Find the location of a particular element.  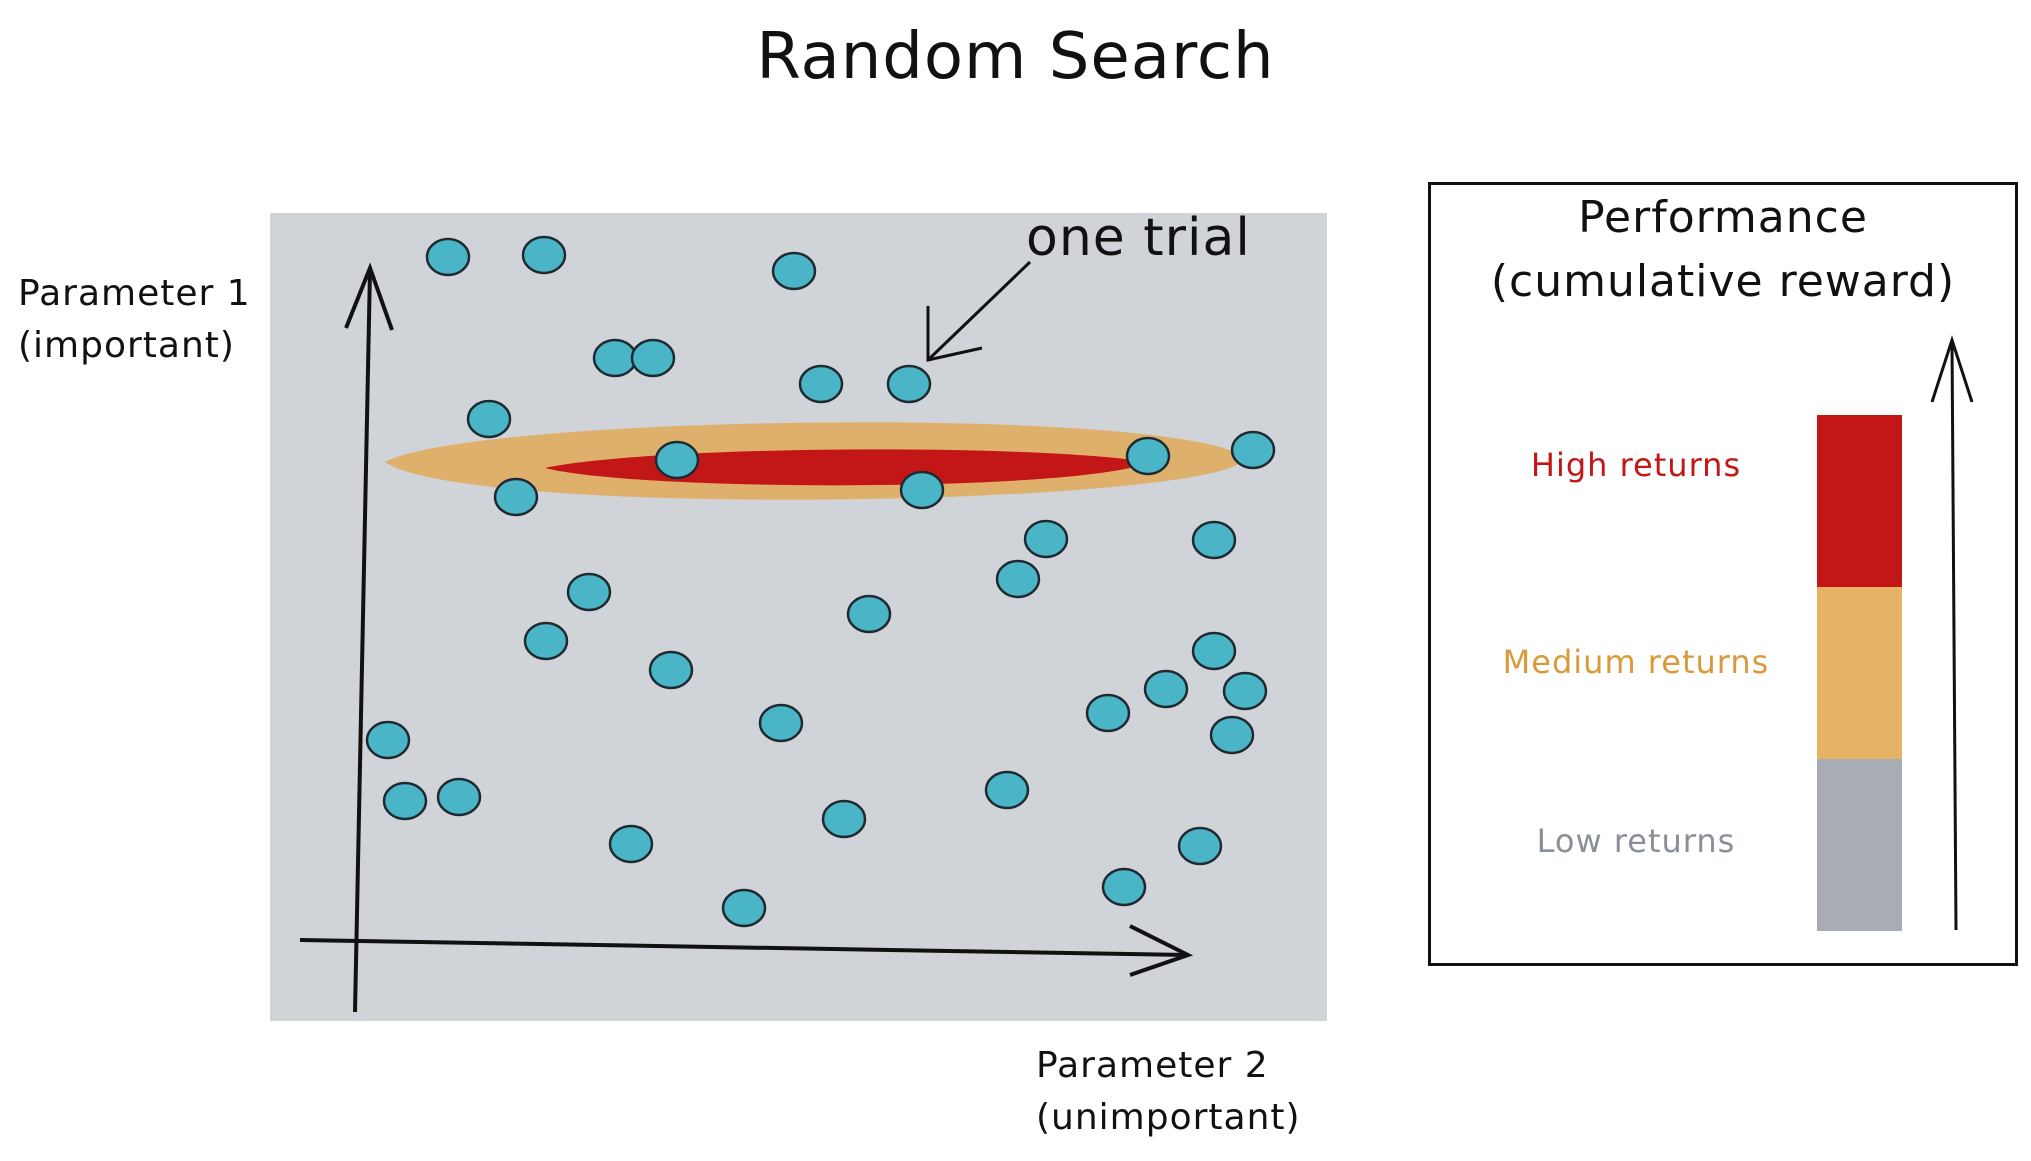

x-axis-line is located at coordinates (744, 947).